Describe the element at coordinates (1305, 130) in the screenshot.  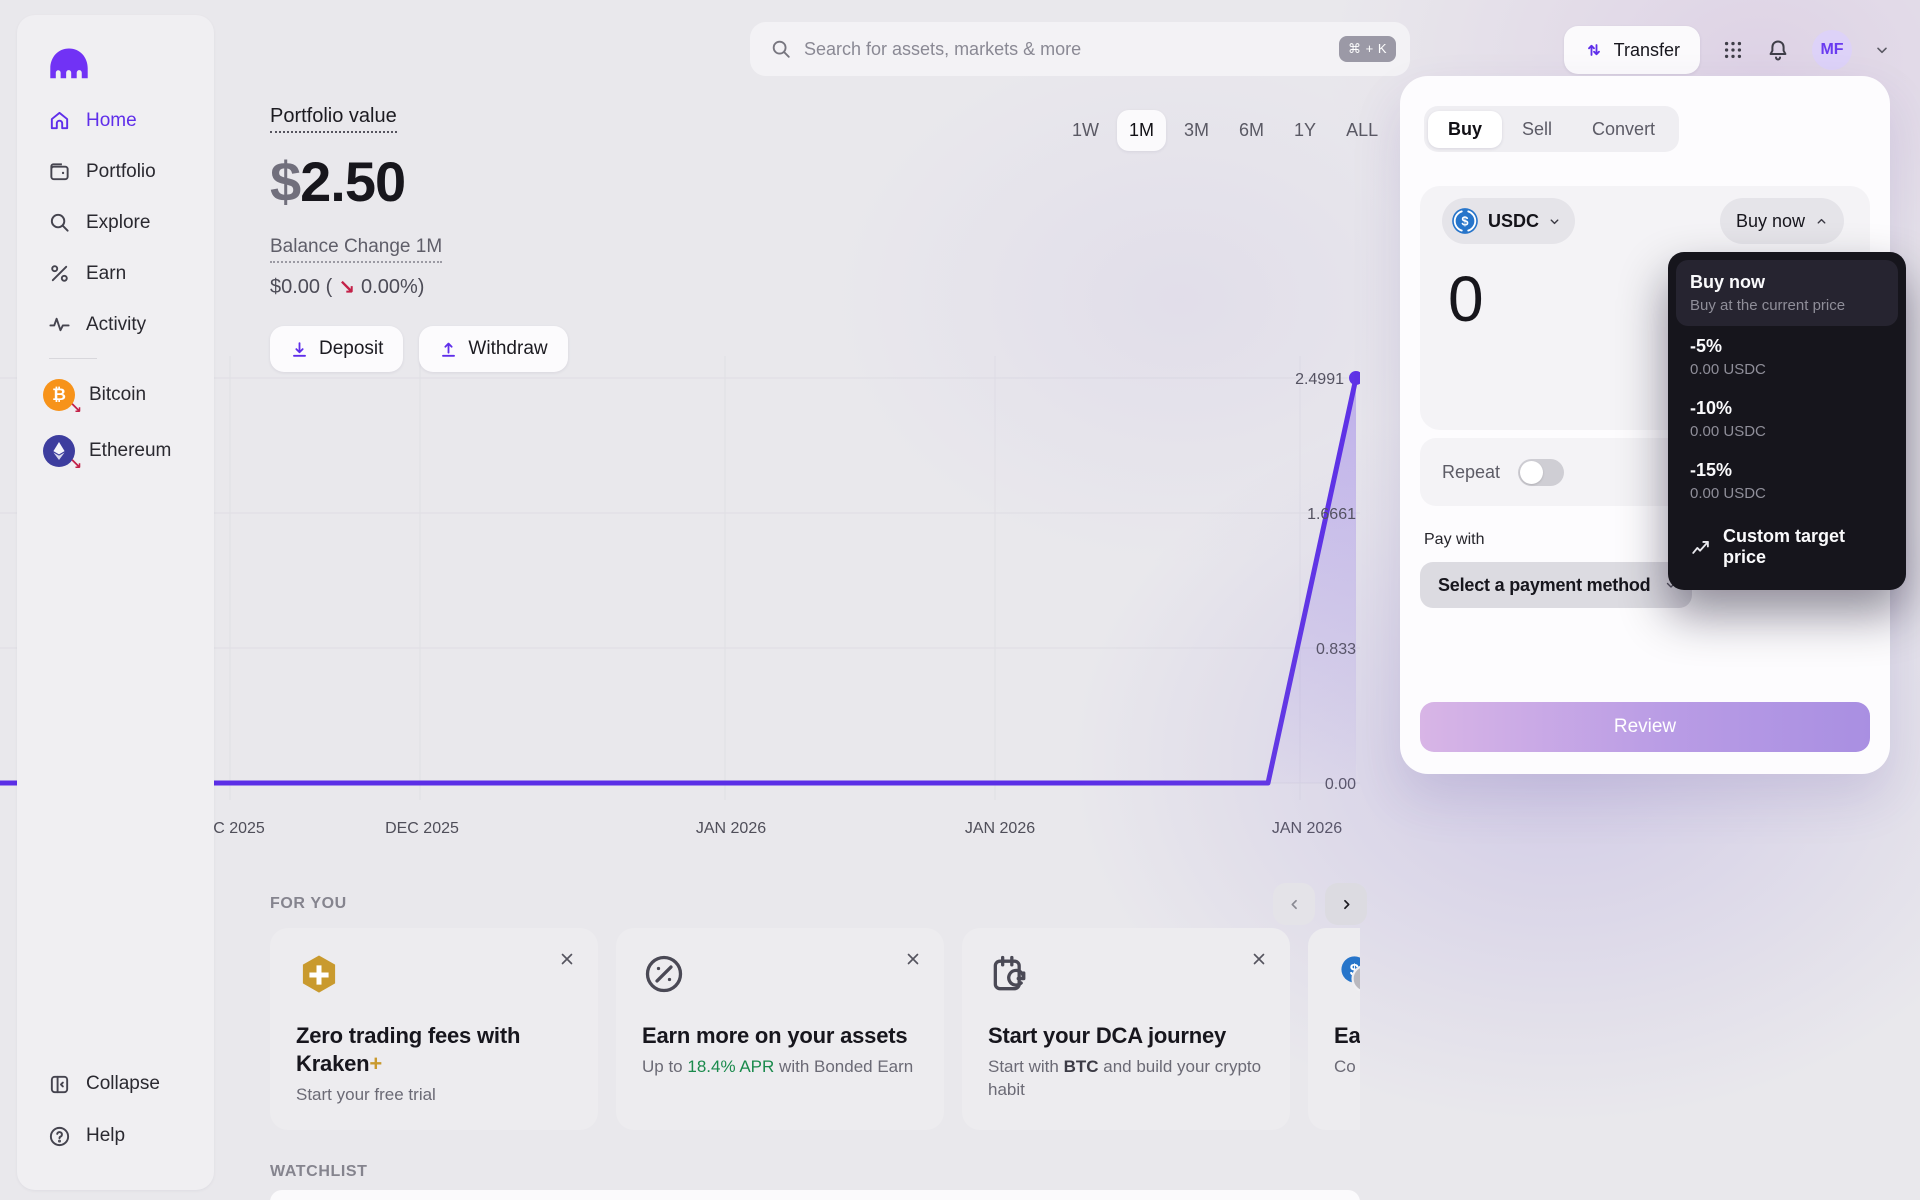
I see `range-1y: 1Y` at that location.